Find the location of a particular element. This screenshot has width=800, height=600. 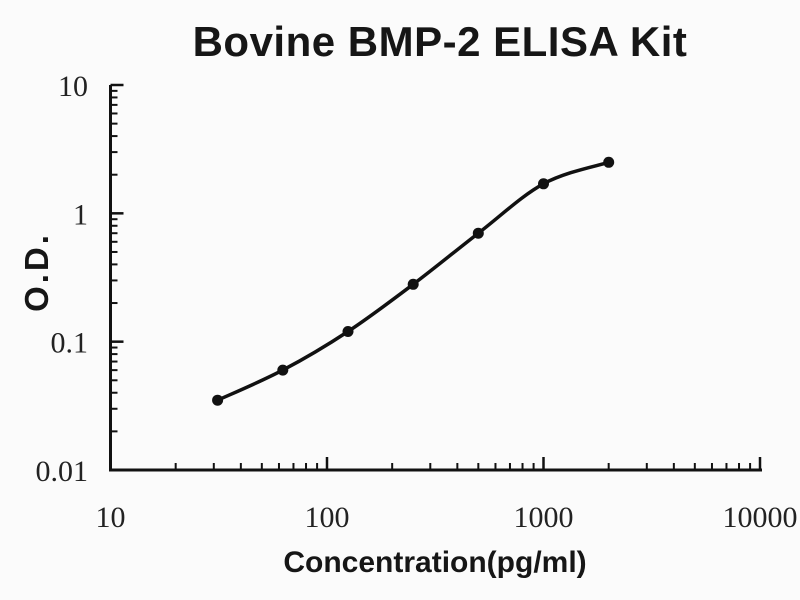

x-axis-label: Concentration(pg/ml) is located at coordinates (434, 562).